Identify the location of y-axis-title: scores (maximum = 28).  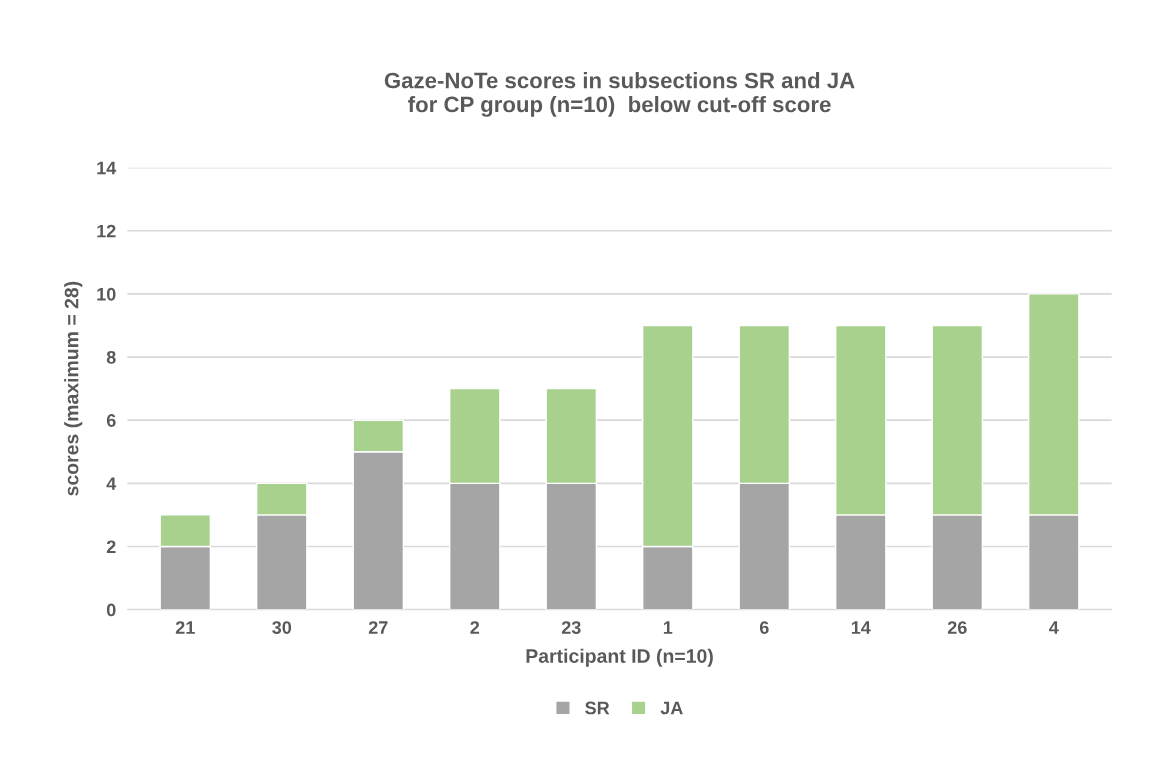
(73, 388).